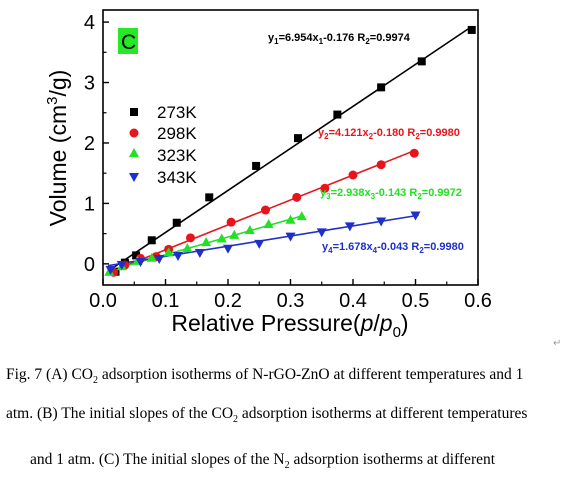  What do you see at coordinates (134, 177) in the screenshot?
I see `legend-marker-343K` at bounding box center [134, 177].